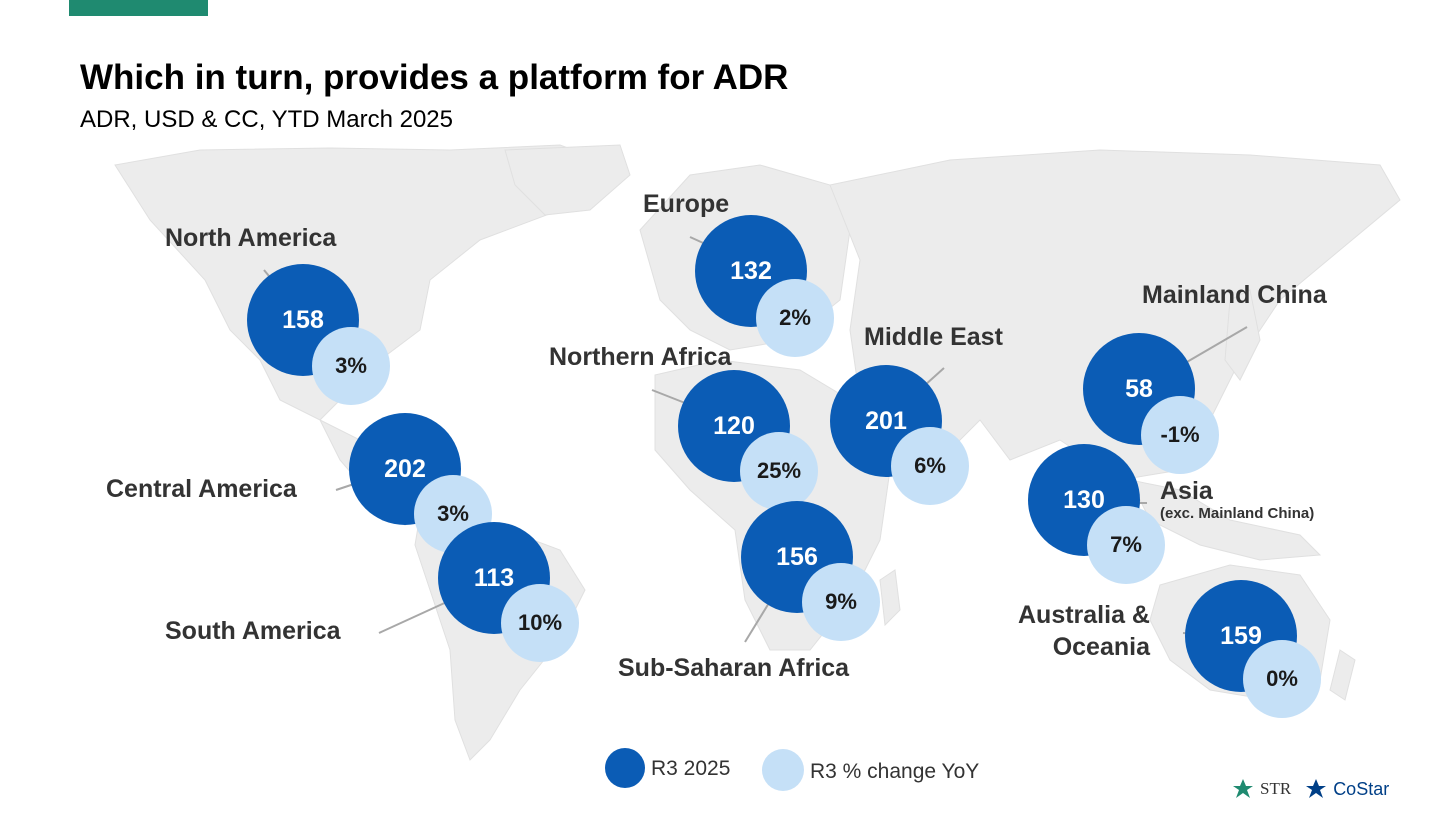 Image resolution: width=1456 pixels, height=819 pixels. Describe the element at coordinates (1234, 295) in the screenshot. I see `region-label-mainland-china: Mainland China` at that location.